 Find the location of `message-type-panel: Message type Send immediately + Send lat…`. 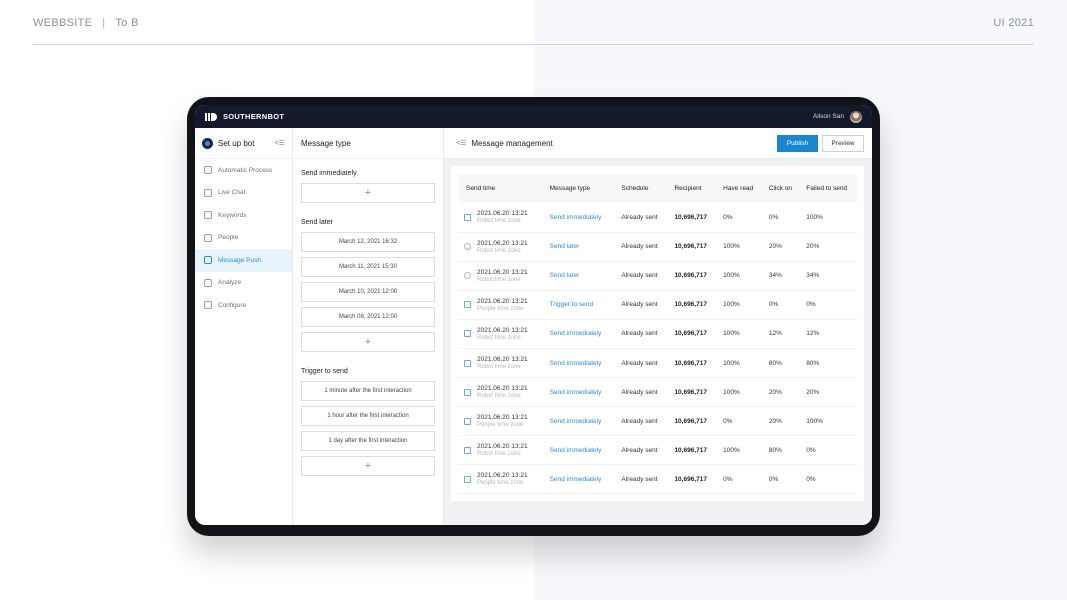

message-type-panel: Message type Send immediately + Send lat… is located at coordinates (368, 326).